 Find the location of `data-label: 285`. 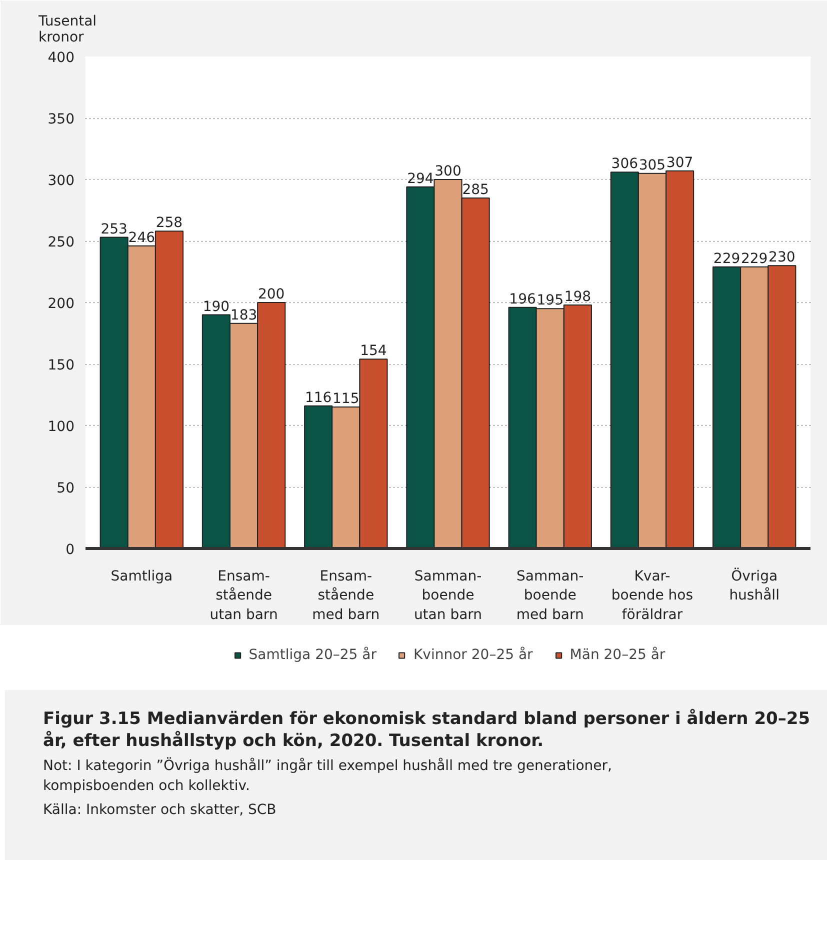

data-label: 285 is located at coordinates (475, 190).